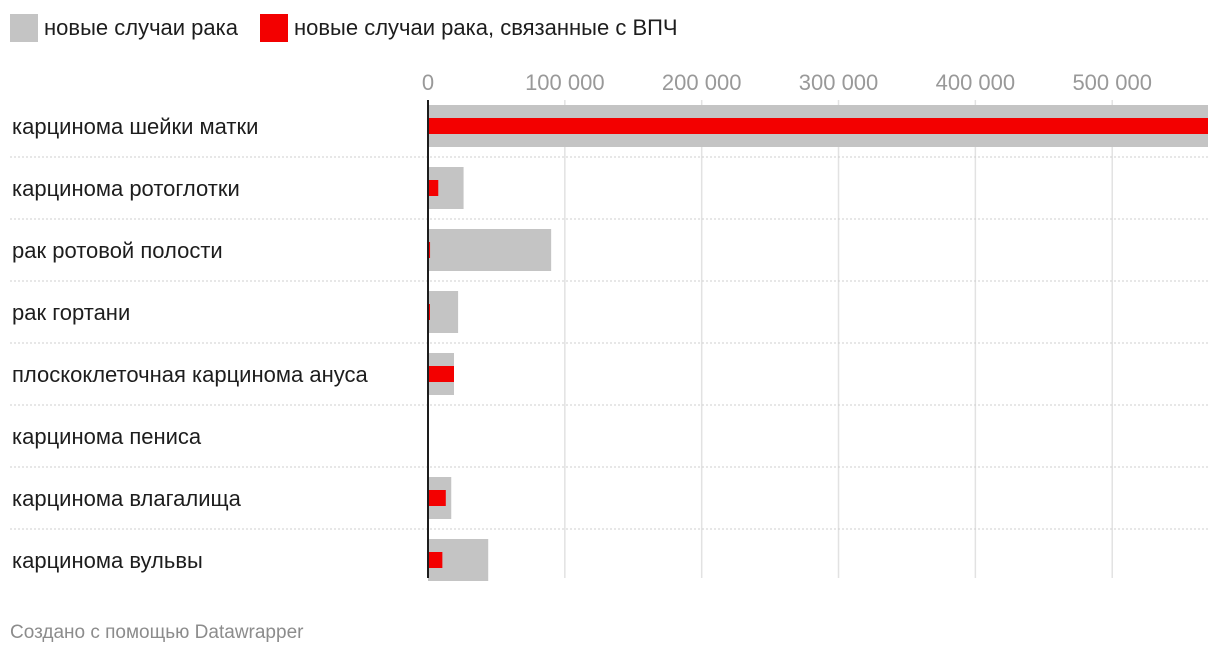 This screenshot has width=1220, height=656. Describe the element at coordinates (107, 560) in the screenshot. I see `category-label: карцинома вульвы` at that location.